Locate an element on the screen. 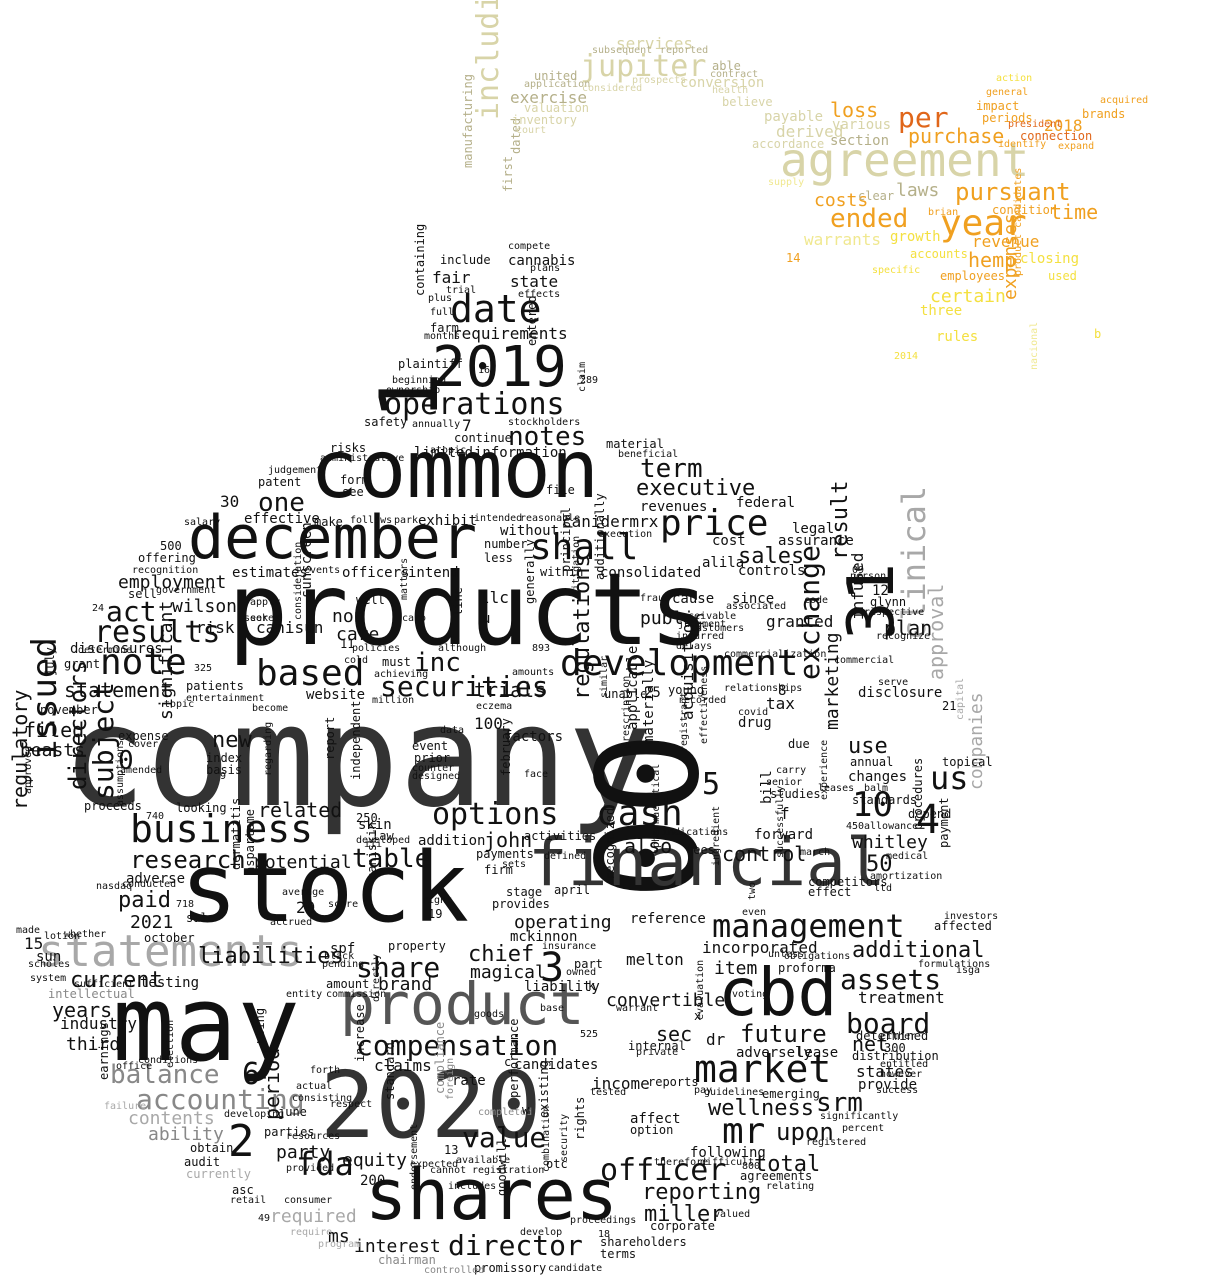  word-cloud-word: public is located at coordinates (673, 618).